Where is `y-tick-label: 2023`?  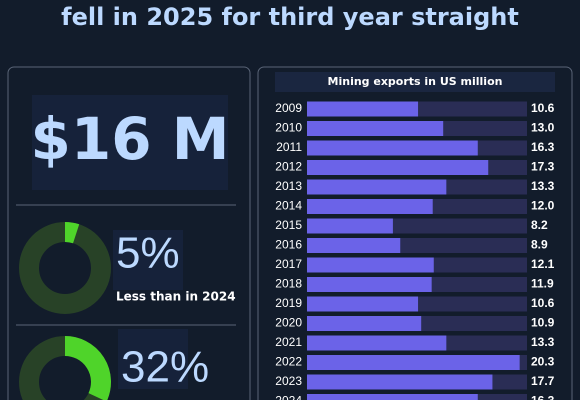
y-tick-label: 2023 is located at coordinates (288, 381).